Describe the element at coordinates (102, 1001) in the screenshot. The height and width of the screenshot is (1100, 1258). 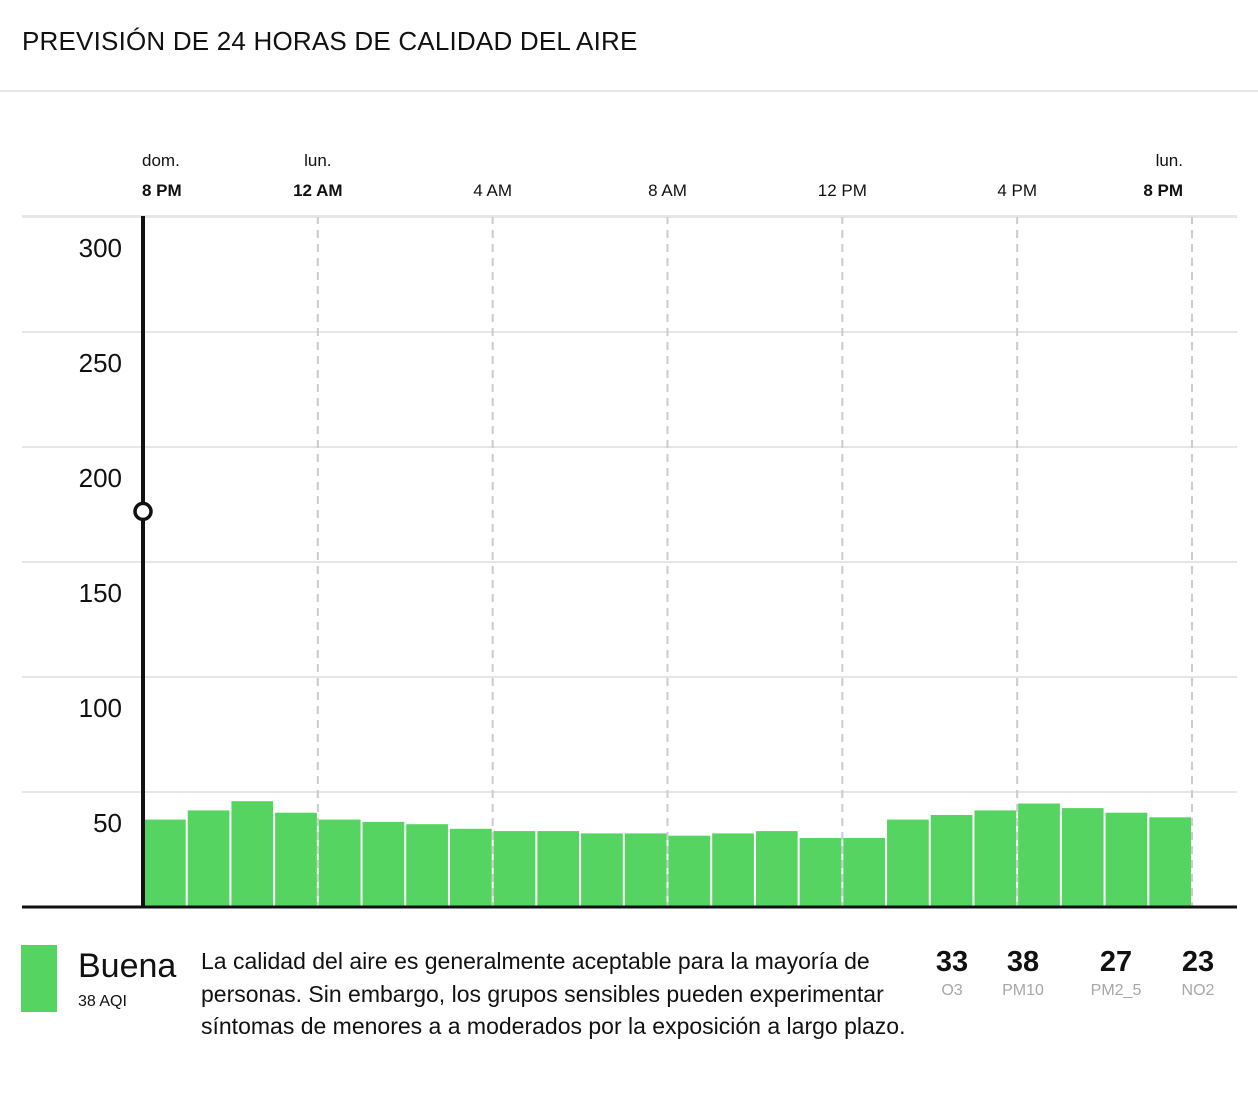
I see `aqi-value-label: 38 AQI` at that location.